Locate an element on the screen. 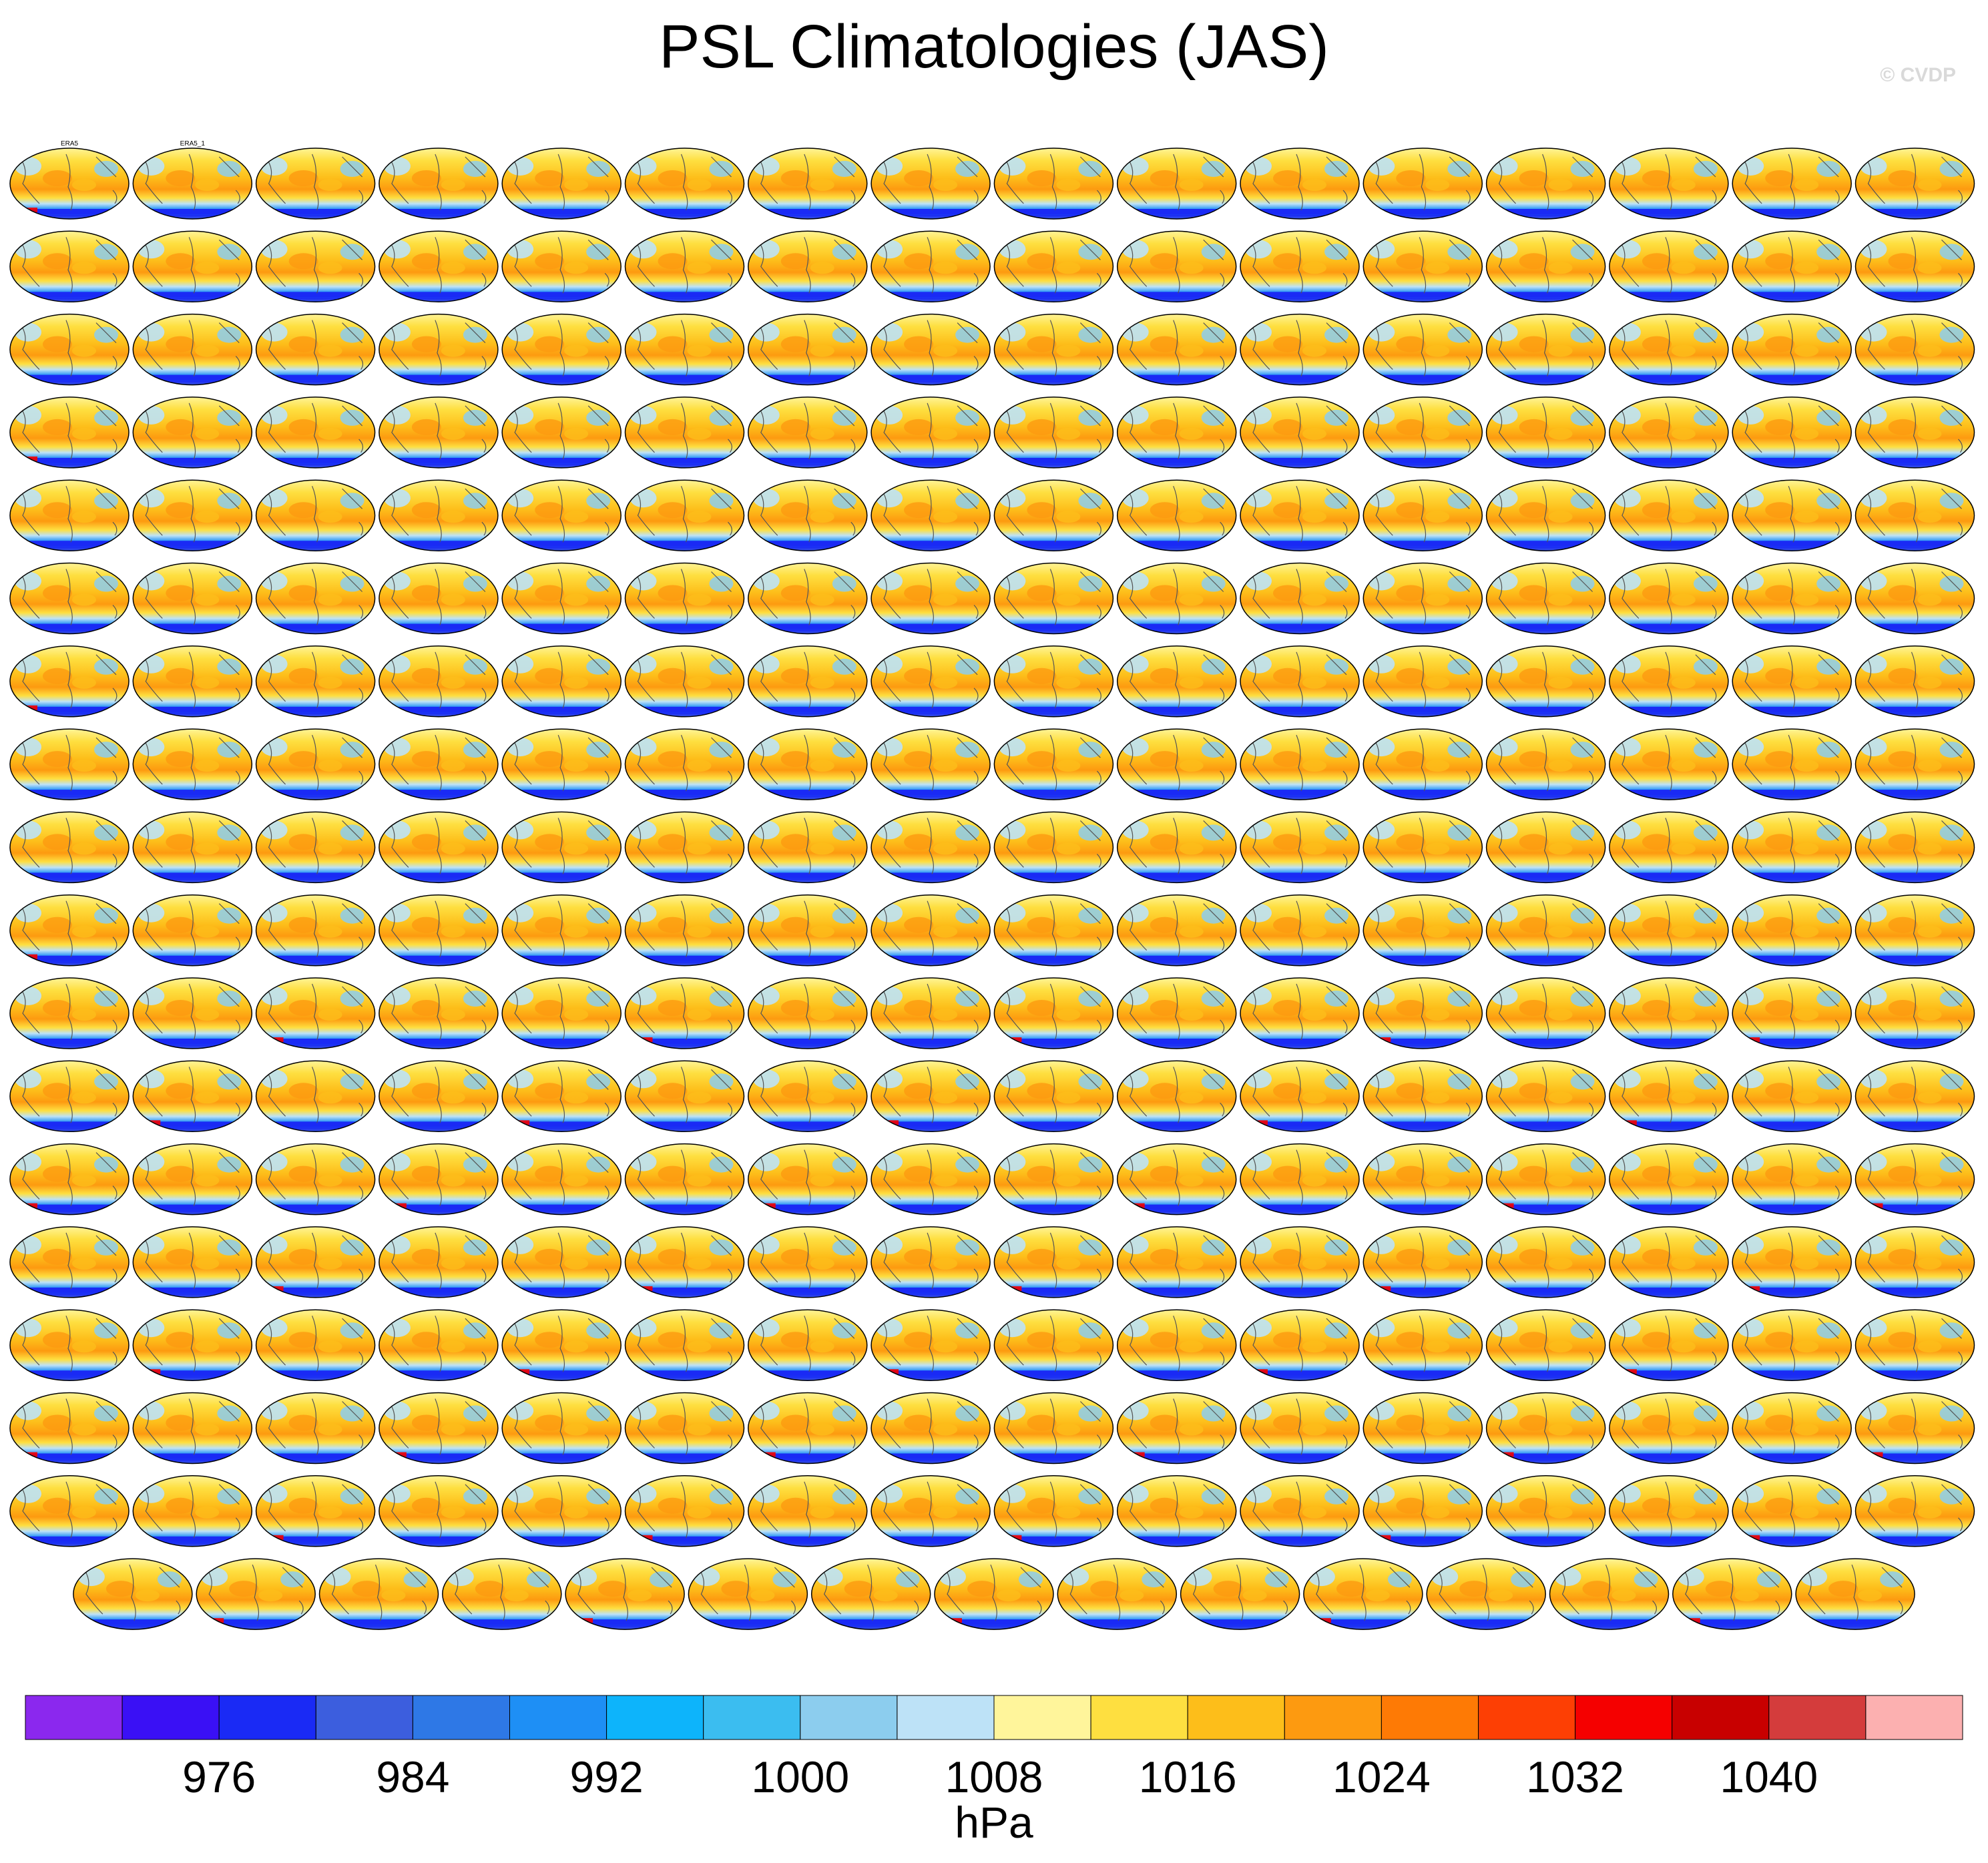 The width and height of the screenshot is (1988, 1863). colorbar-tick-label: 984 is located at coordinates (413, 1777).